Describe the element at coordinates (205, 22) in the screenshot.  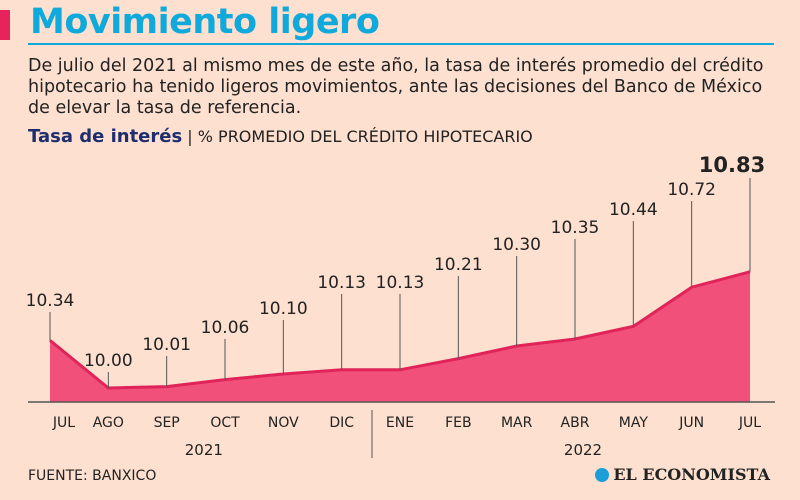
I see `chart-title: Movimiento ligero` at that location.